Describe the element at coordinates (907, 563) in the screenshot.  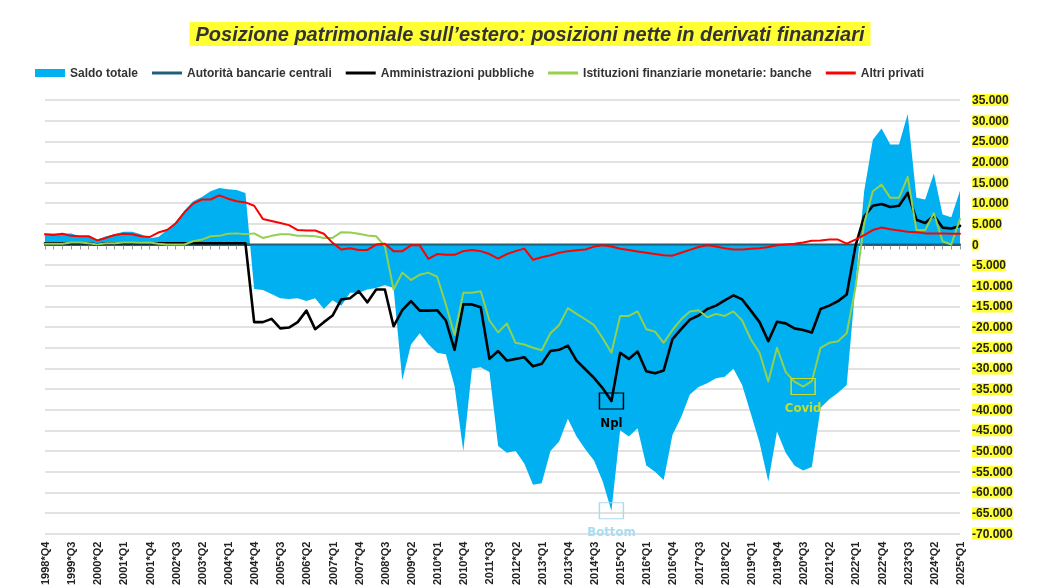
I see `x-tick-label: 2023*Q3` at that location.